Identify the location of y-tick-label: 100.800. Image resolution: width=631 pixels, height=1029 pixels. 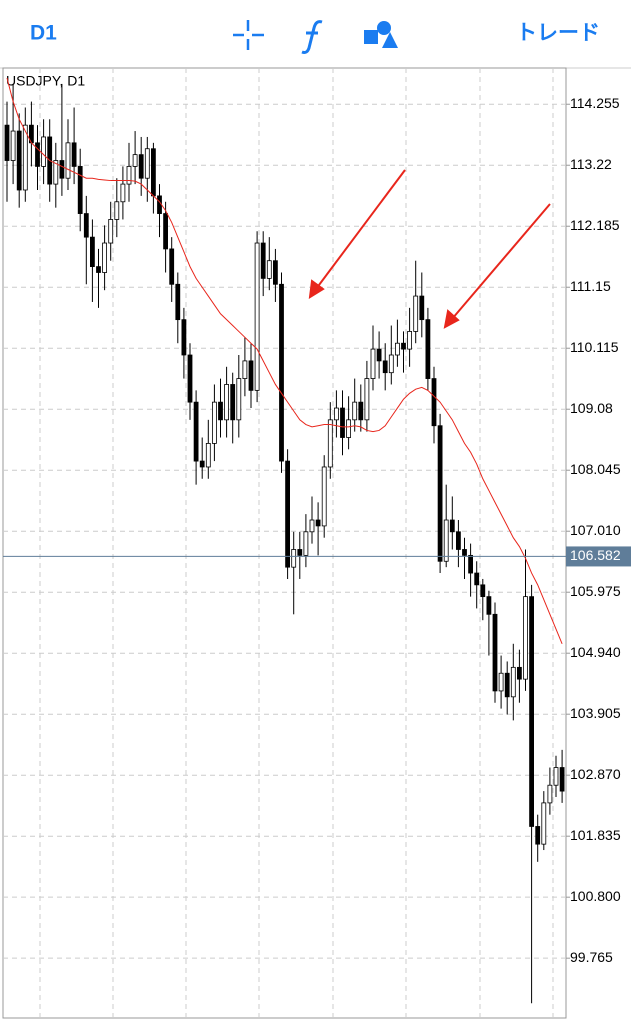
(595, 896).